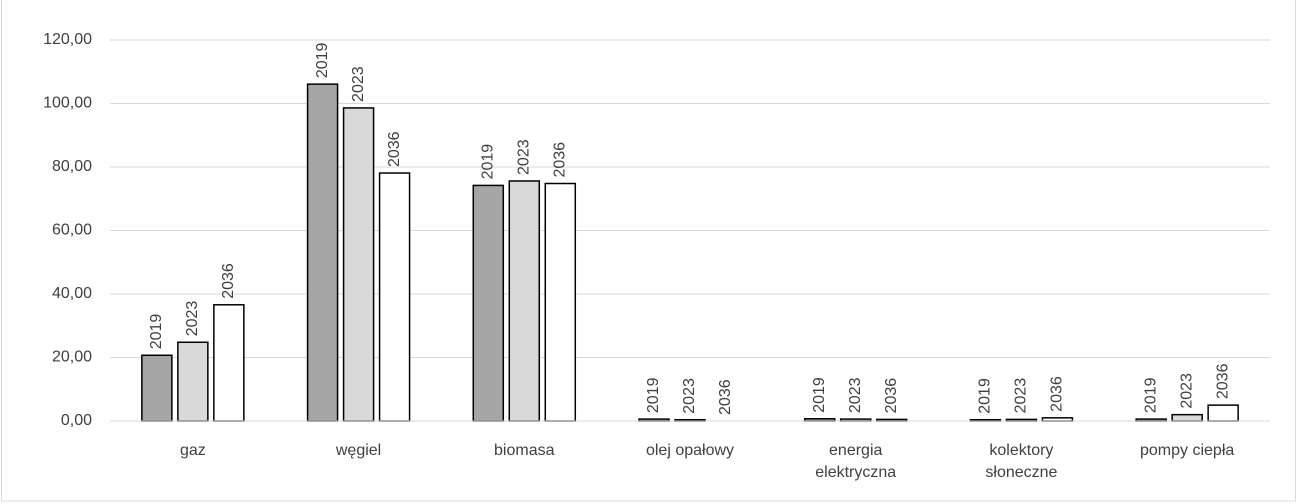  I want to click on y-tick-label: 20,00, so click(72, 357).